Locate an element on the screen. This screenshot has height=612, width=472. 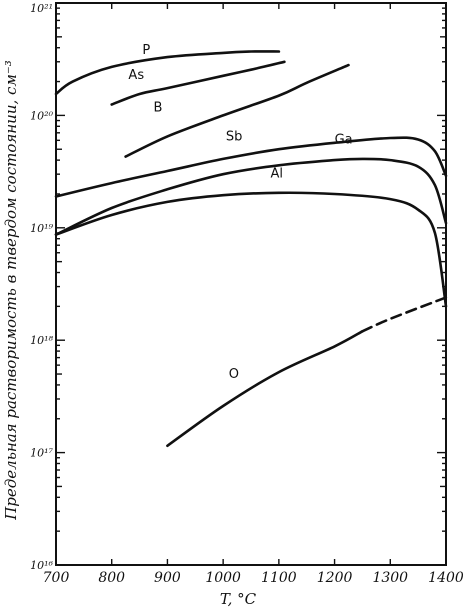
x-tick-label-900: 900 is located at coordinates (167, 578).